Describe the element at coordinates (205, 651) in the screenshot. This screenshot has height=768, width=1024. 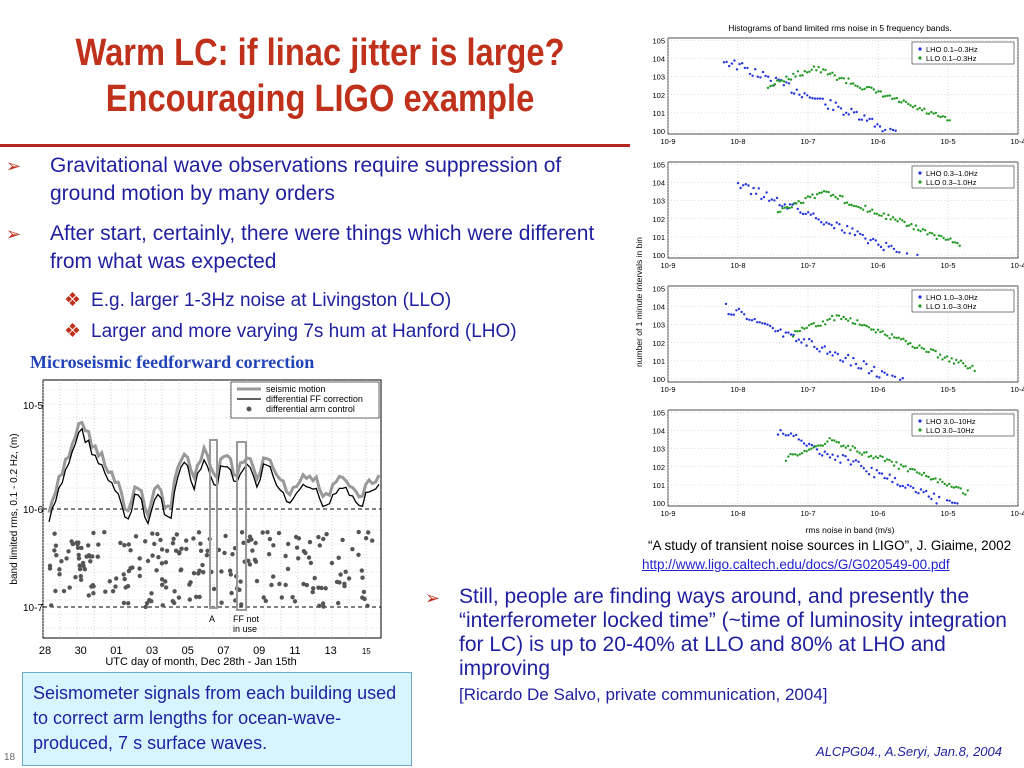
I see `x-tick-labels: 28 30 01 03 05 07 09 11 13 15` at that location.